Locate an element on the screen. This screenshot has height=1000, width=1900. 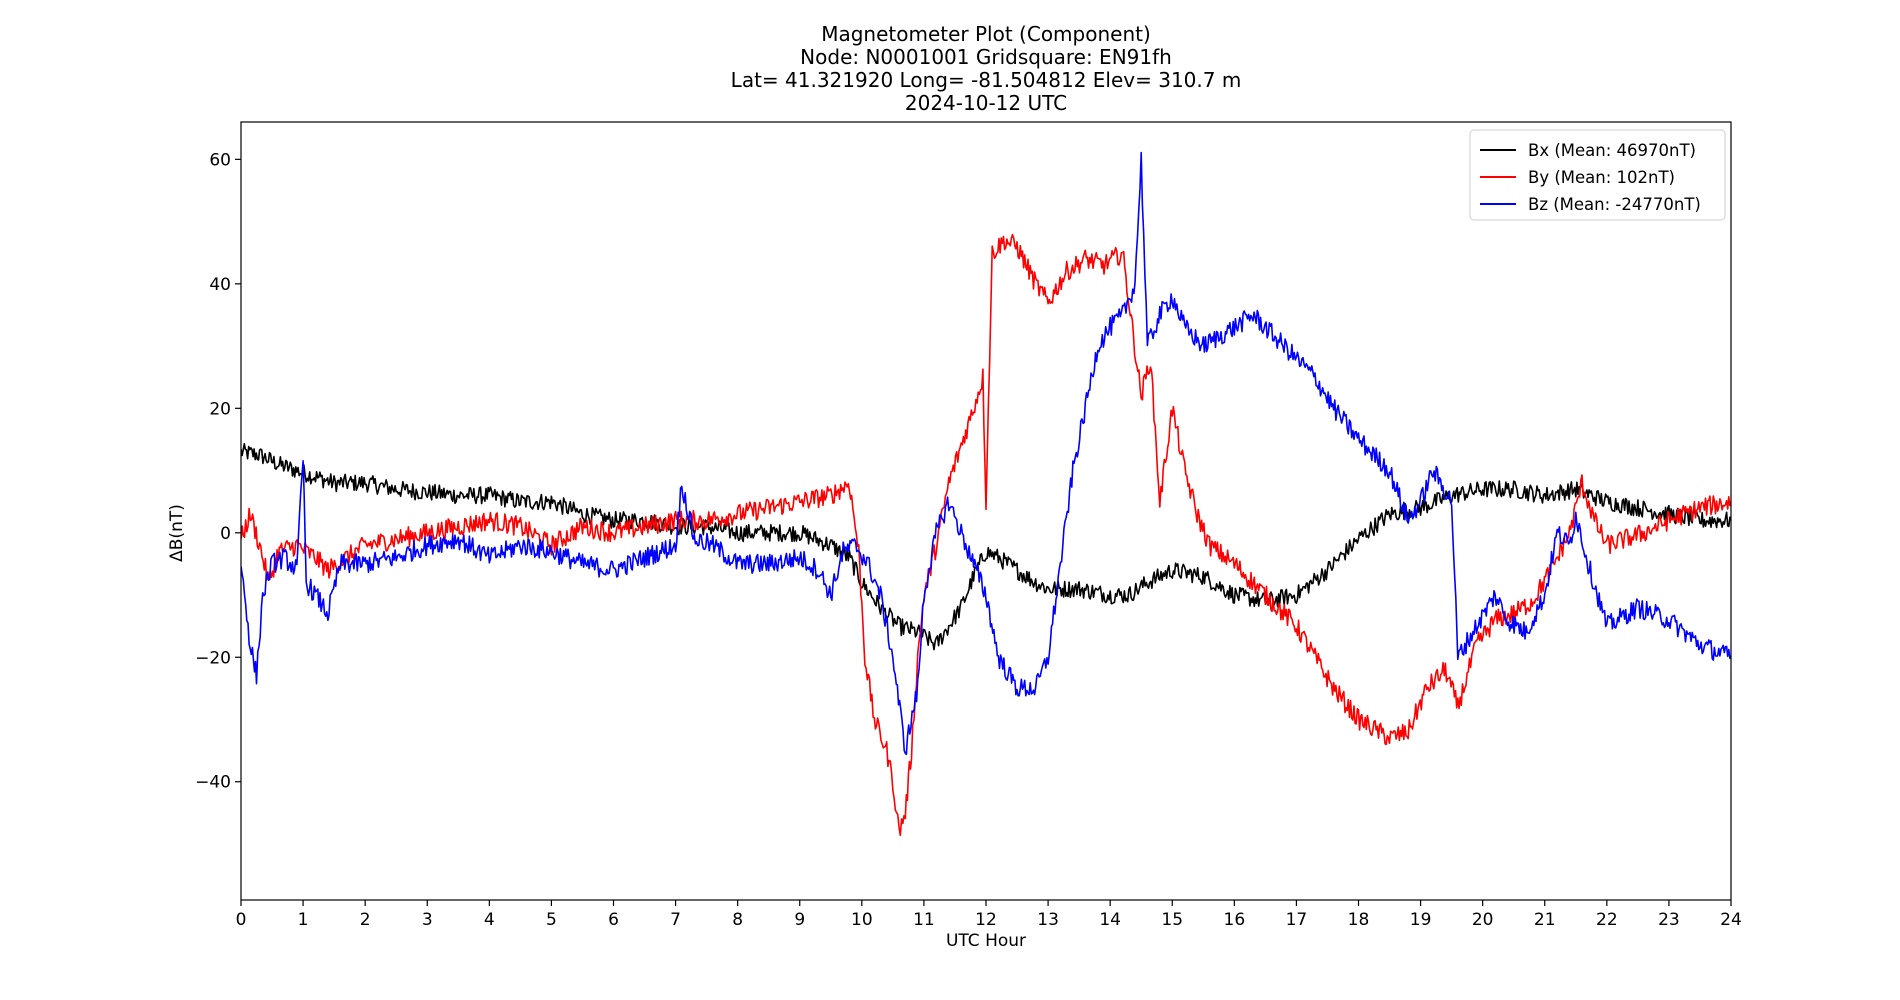
x-tick-label: 7 is located at coordinates (675, 920).